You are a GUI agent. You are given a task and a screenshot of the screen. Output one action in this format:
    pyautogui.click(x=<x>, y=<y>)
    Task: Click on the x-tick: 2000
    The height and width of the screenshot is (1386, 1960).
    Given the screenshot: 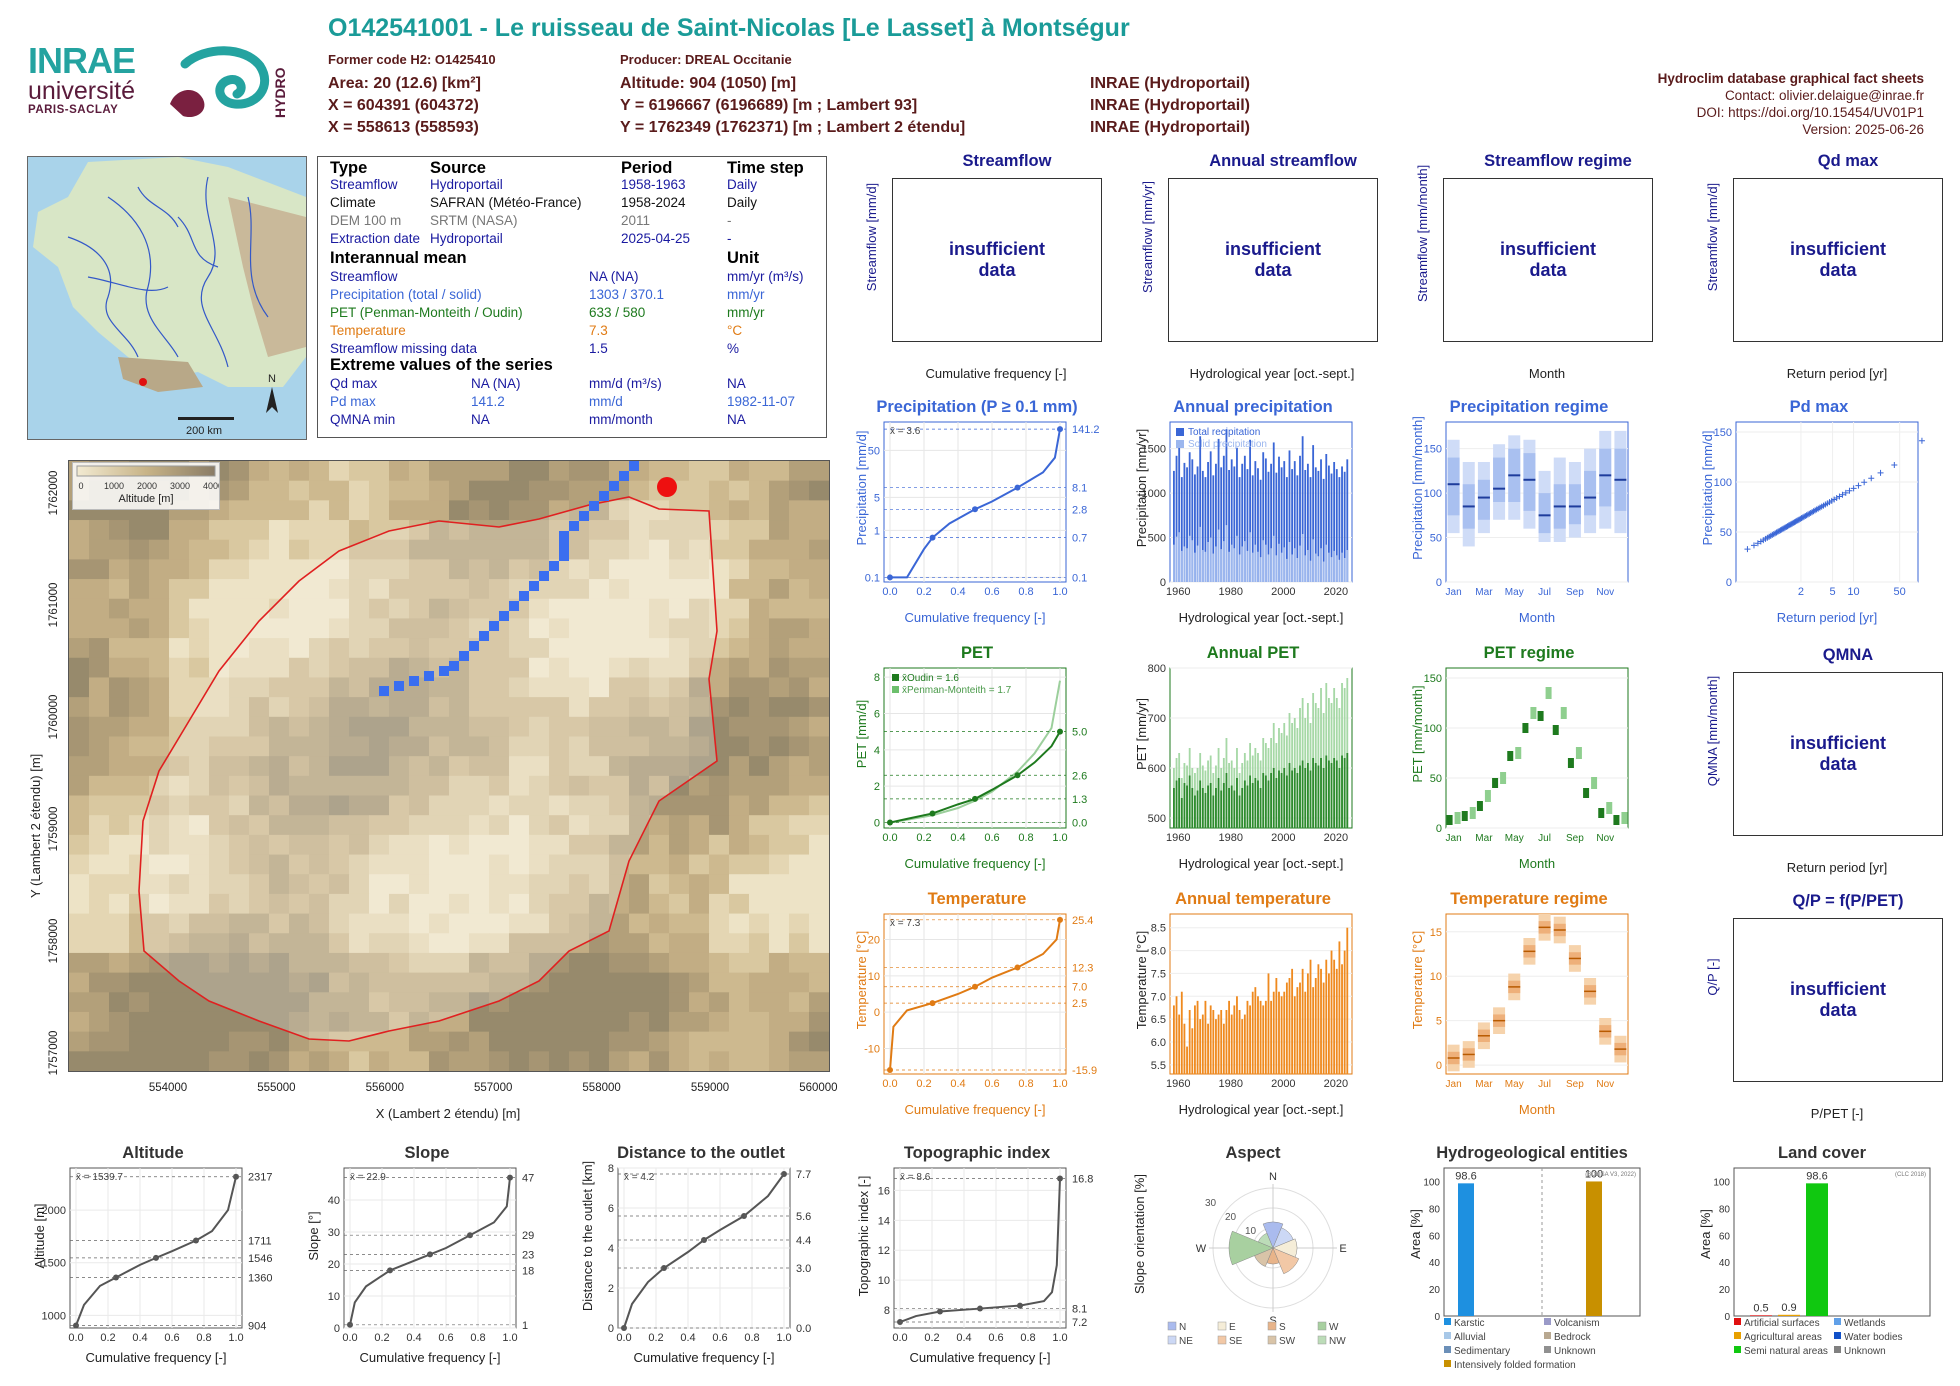 What is the action you would take?
    pyautogui.click(x=1283, y=1084)
    